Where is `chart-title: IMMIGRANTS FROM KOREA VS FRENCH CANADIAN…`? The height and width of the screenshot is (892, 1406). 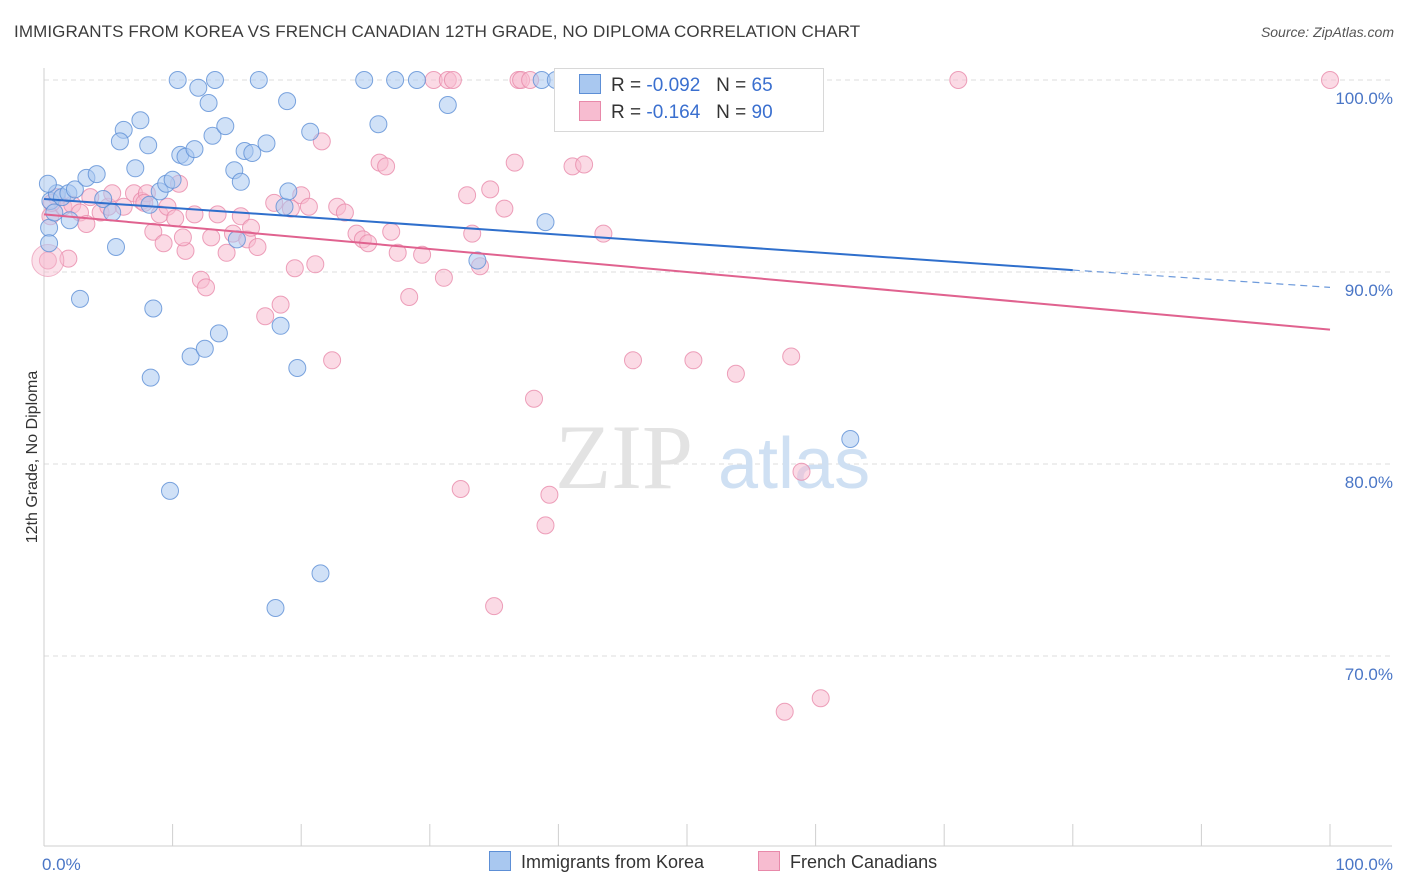 chart-title: IMMIGRANTS FROM KOREA VS FRENCH CANADIAN… is located at coordinates (437, 31).